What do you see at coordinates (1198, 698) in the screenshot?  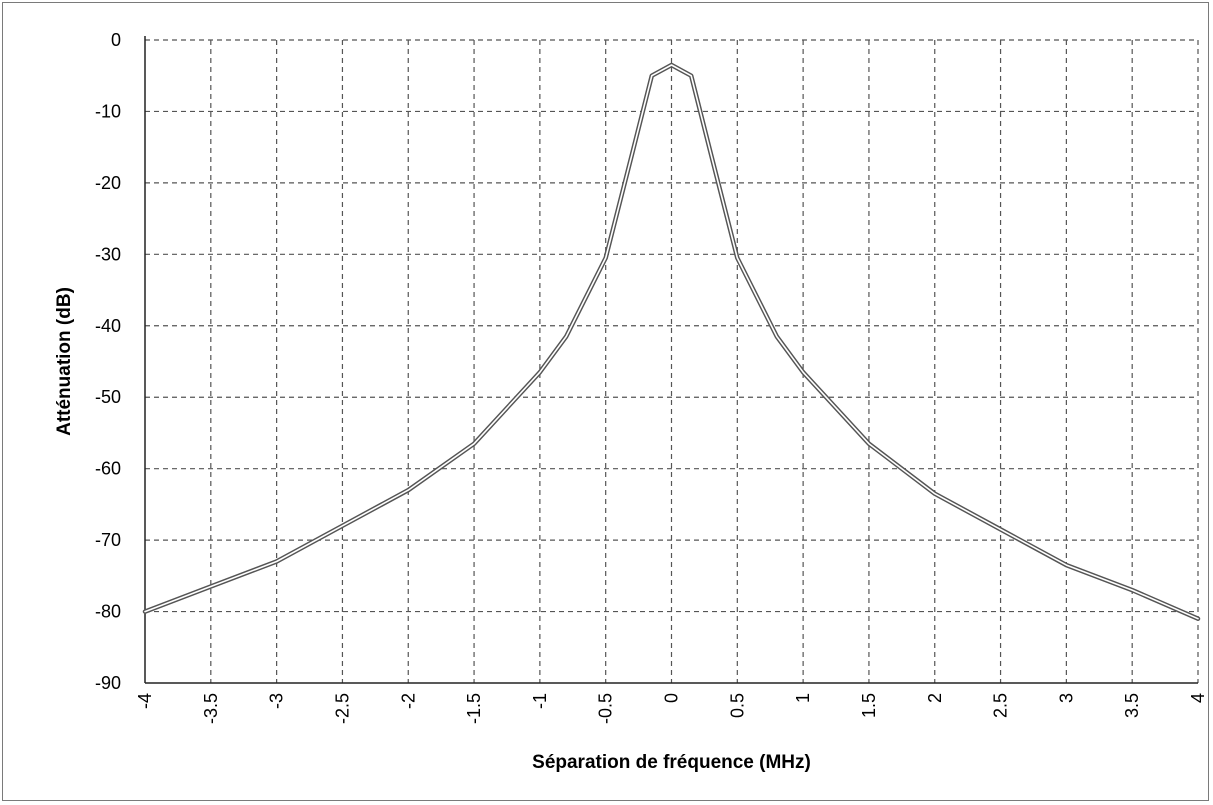 I see `x-tick-label: 4` at bounding box center [1198, 698].